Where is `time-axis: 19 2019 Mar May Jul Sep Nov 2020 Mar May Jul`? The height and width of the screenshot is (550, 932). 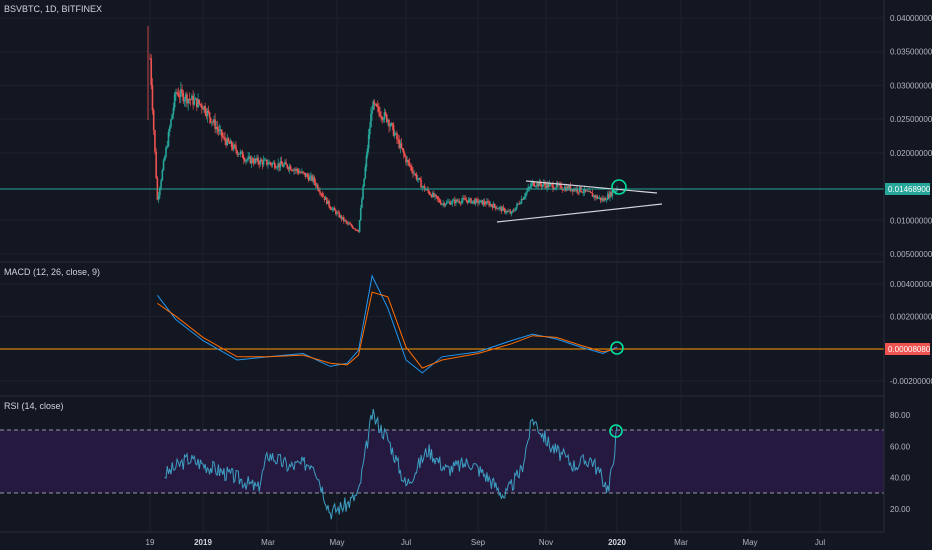
time-axis: 19 2019 Mar May Jul Sep Nov 2020 Mar May Jul is located at coordinates (486, 542).